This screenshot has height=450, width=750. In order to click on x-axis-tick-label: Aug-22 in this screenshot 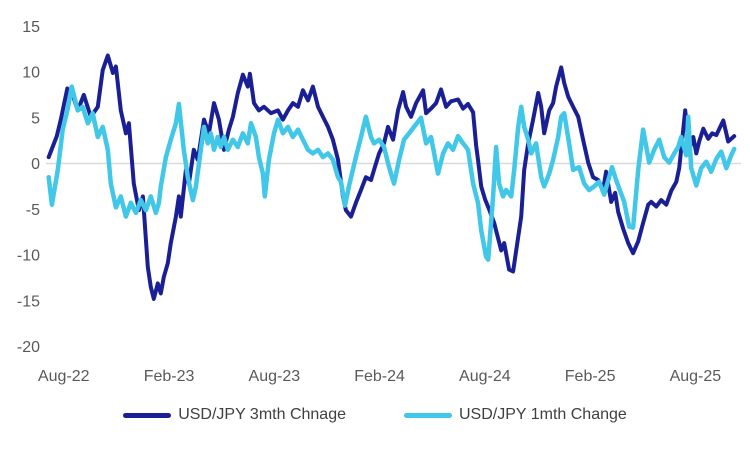, I will do `click(64, 376)`.